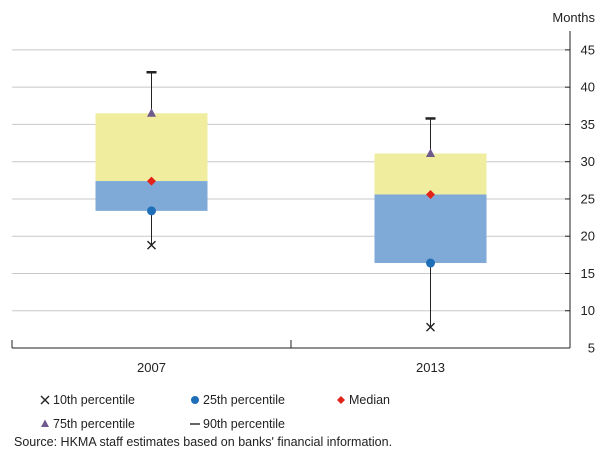  I want to click on y-tick-label: 20, so click(588, 236).